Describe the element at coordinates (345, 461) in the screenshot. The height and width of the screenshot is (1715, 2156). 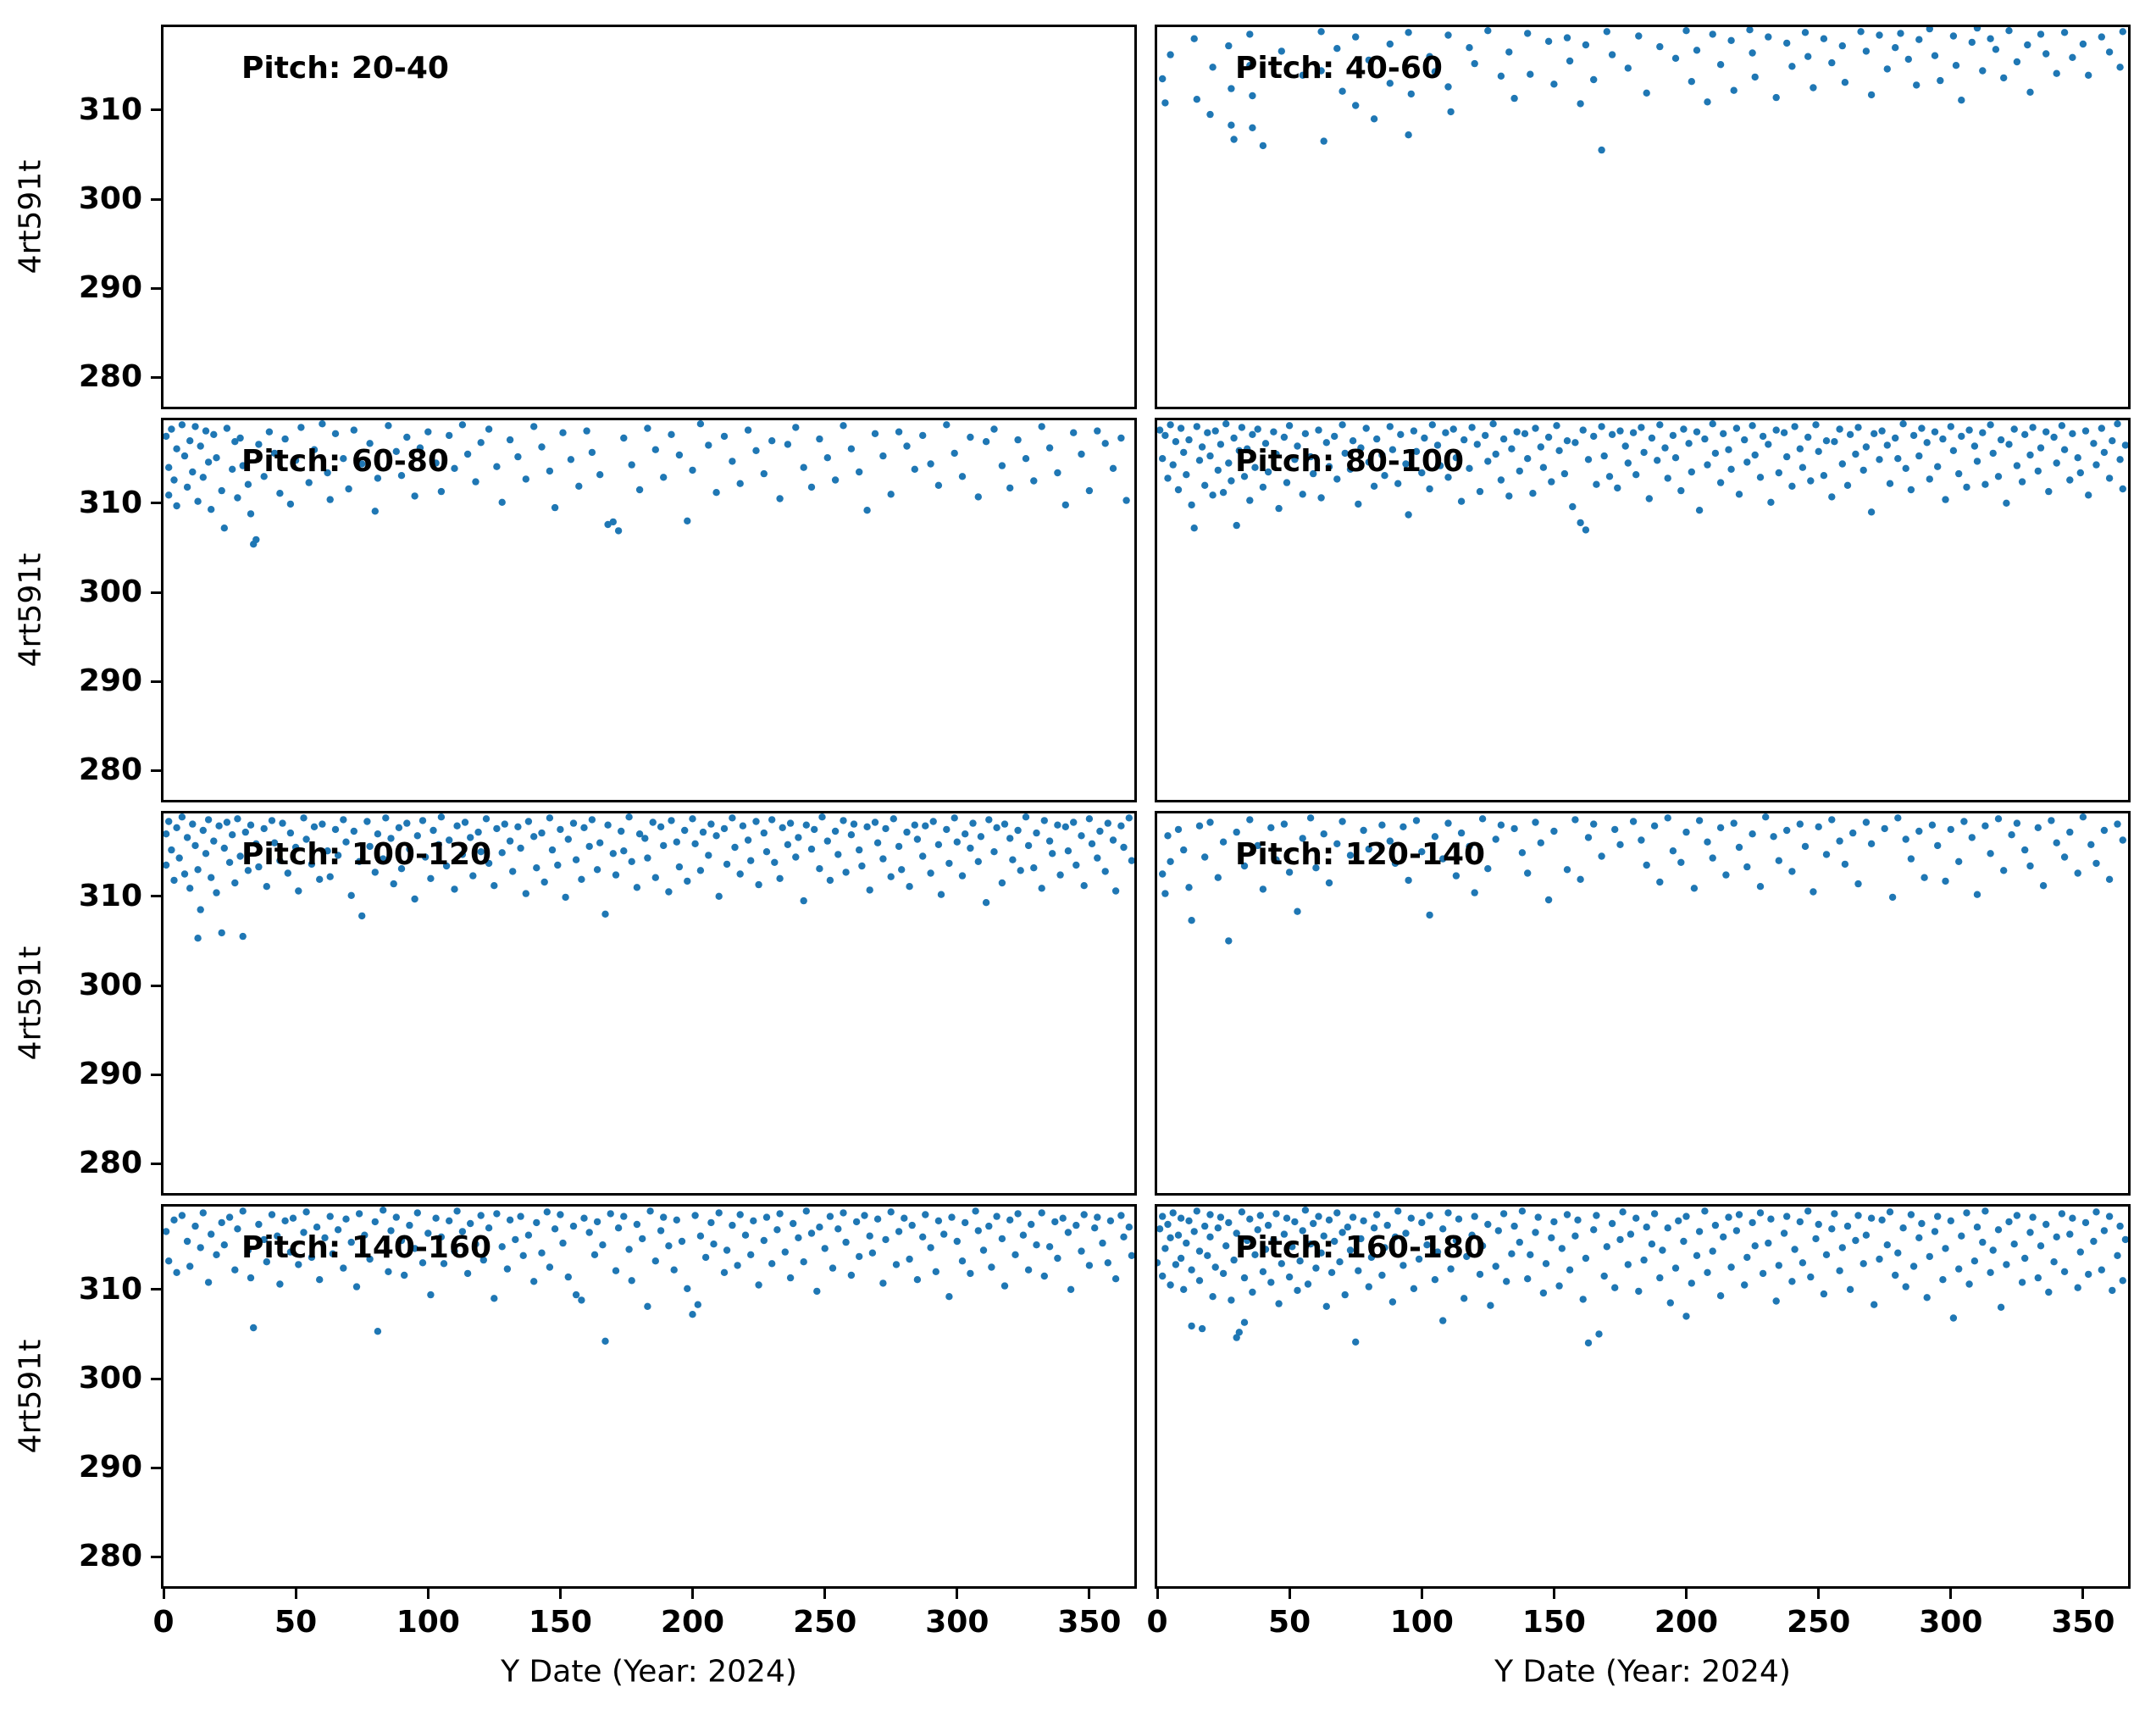
I see `pitch-annotation: Pitch: 60-80` at that location.